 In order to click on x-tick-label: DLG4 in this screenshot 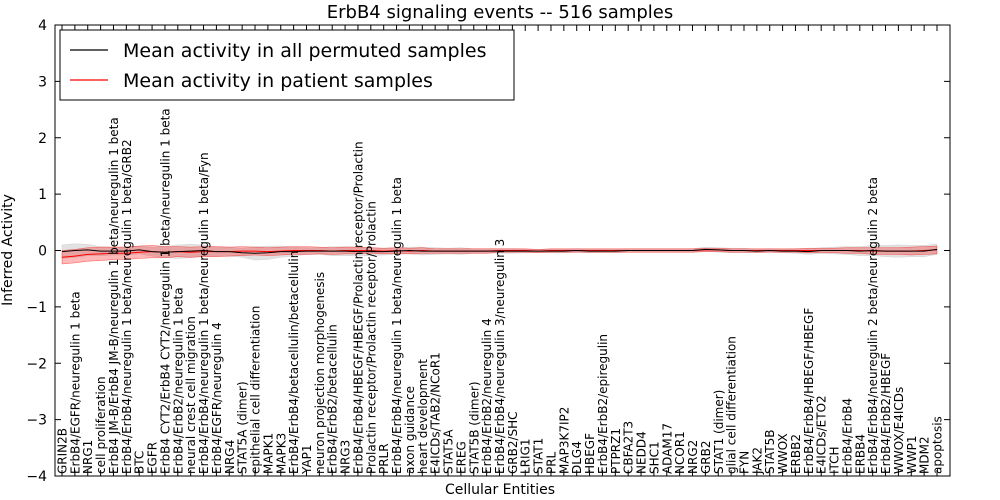, I will do `click(577, 457)`.